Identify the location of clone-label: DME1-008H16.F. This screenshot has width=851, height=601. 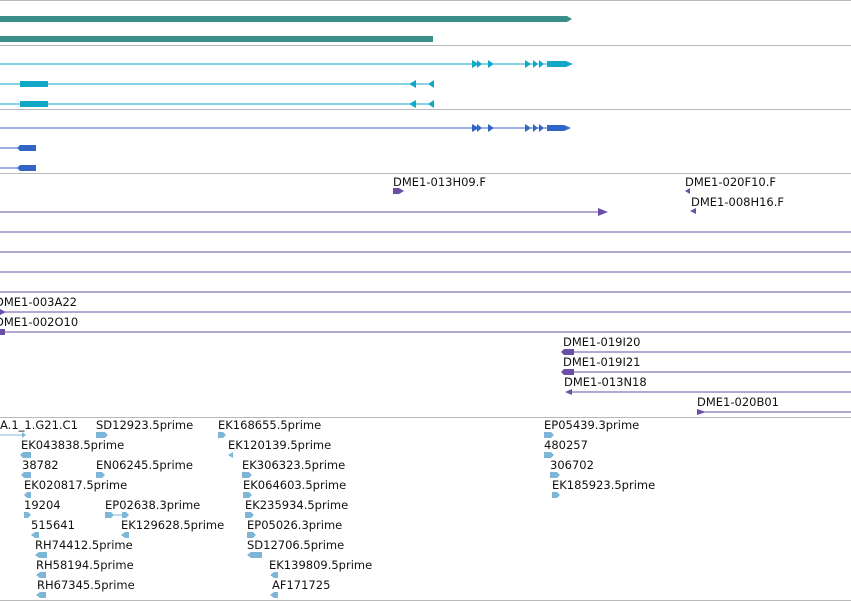
(737, 202).